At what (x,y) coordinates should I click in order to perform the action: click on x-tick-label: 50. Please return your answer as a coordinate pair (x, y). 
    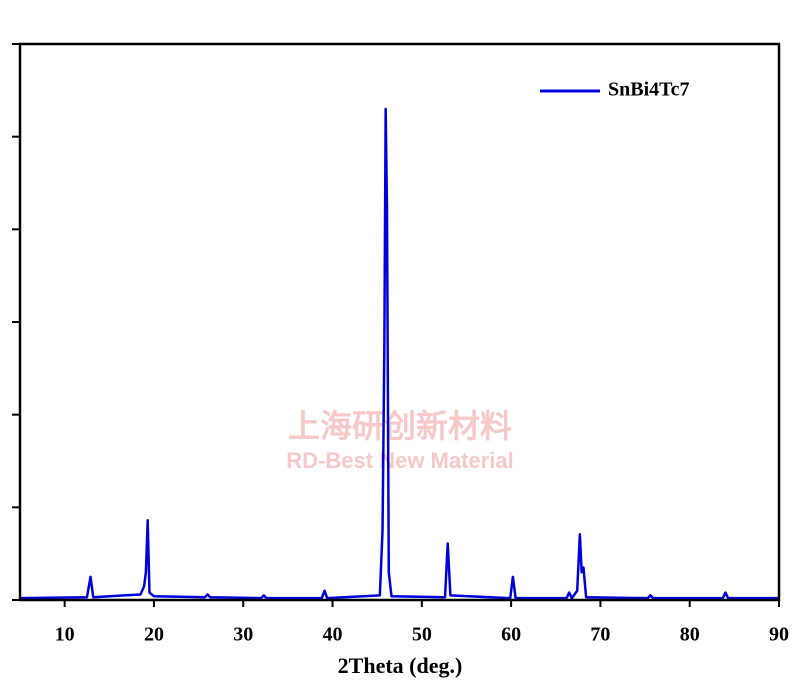
    Looking at the image, I should click on (422, 635).